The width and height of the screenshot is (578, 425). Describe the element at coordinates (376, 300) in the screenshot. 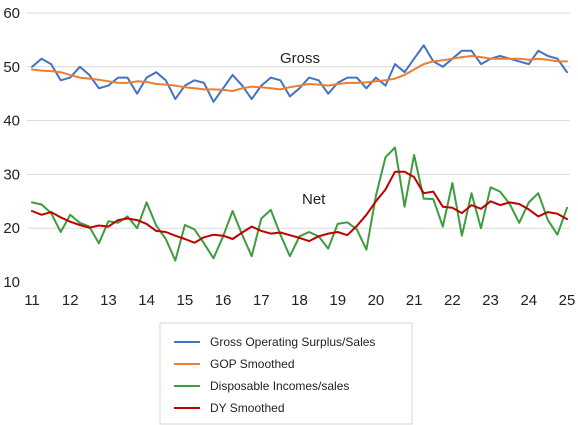

I see `x-tick-label: 20` at that location.